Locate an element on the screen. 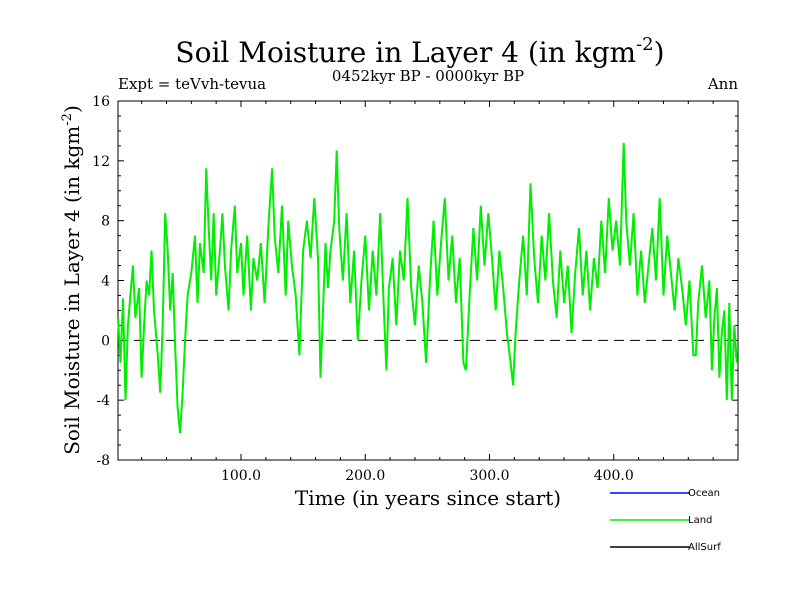 This screenshot has width=800, height=600. x-axis-label: Time (in years since start) is located at coordinates (428, 498).